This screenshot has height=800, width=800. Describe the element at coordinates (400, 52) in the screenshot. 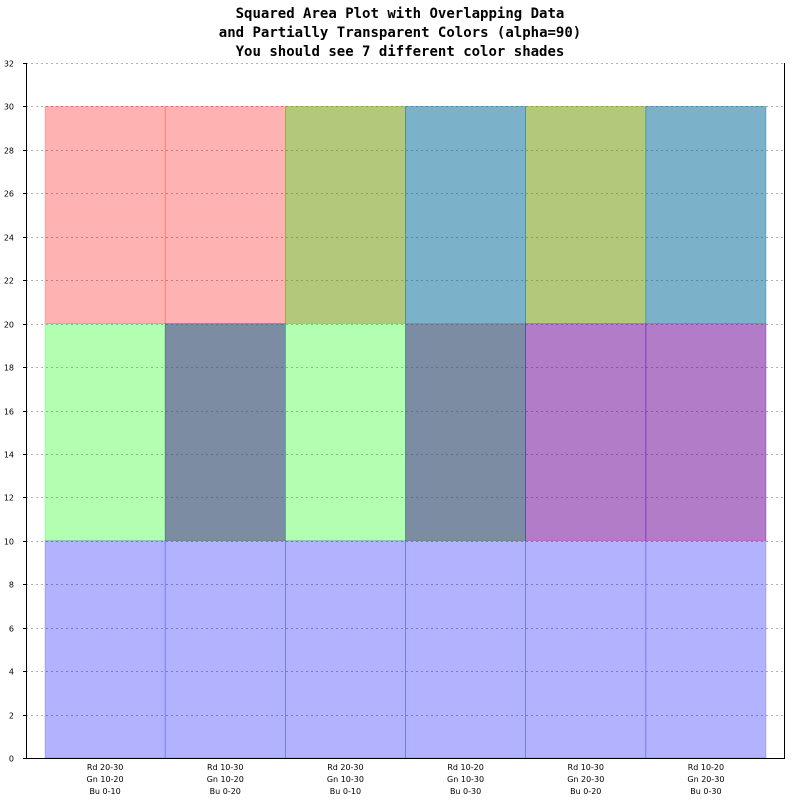

I see `chart-title-line-3: You should see 7 different color shades` at that location.